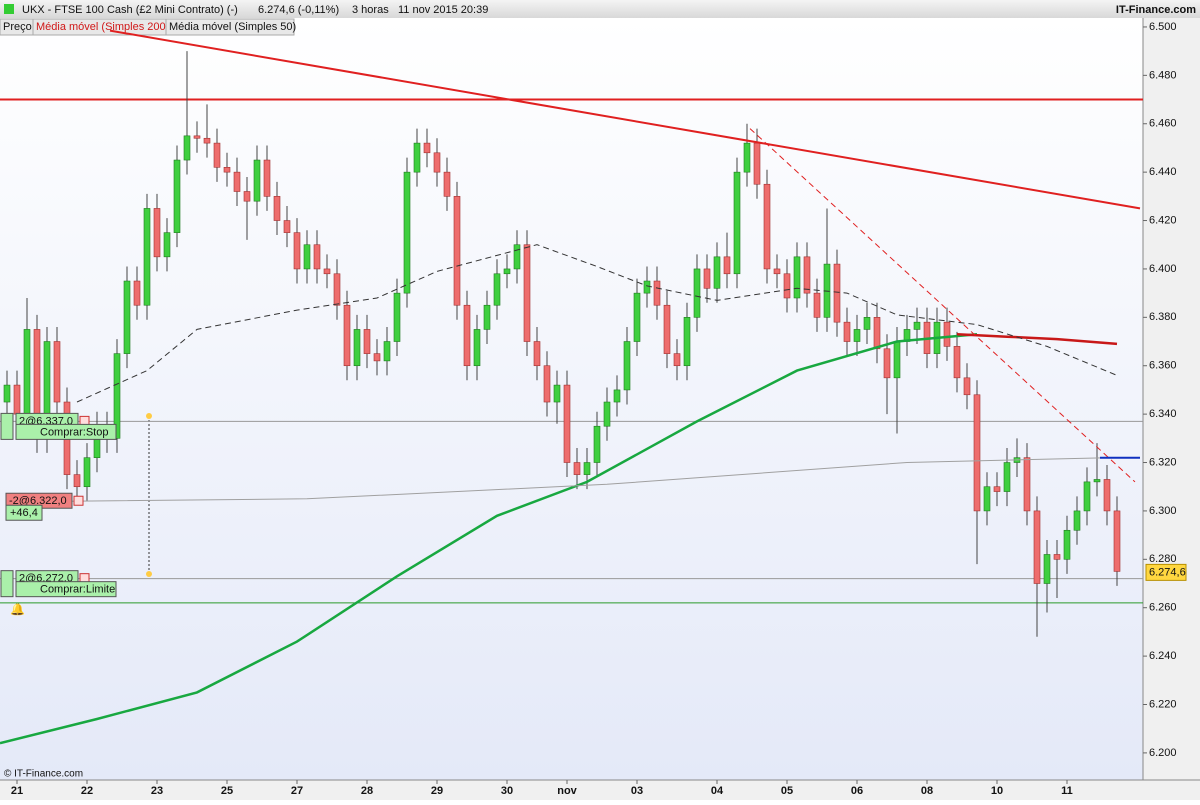  I want to click on tab-label: Média móvel (Simples 50), so click(232, 27).